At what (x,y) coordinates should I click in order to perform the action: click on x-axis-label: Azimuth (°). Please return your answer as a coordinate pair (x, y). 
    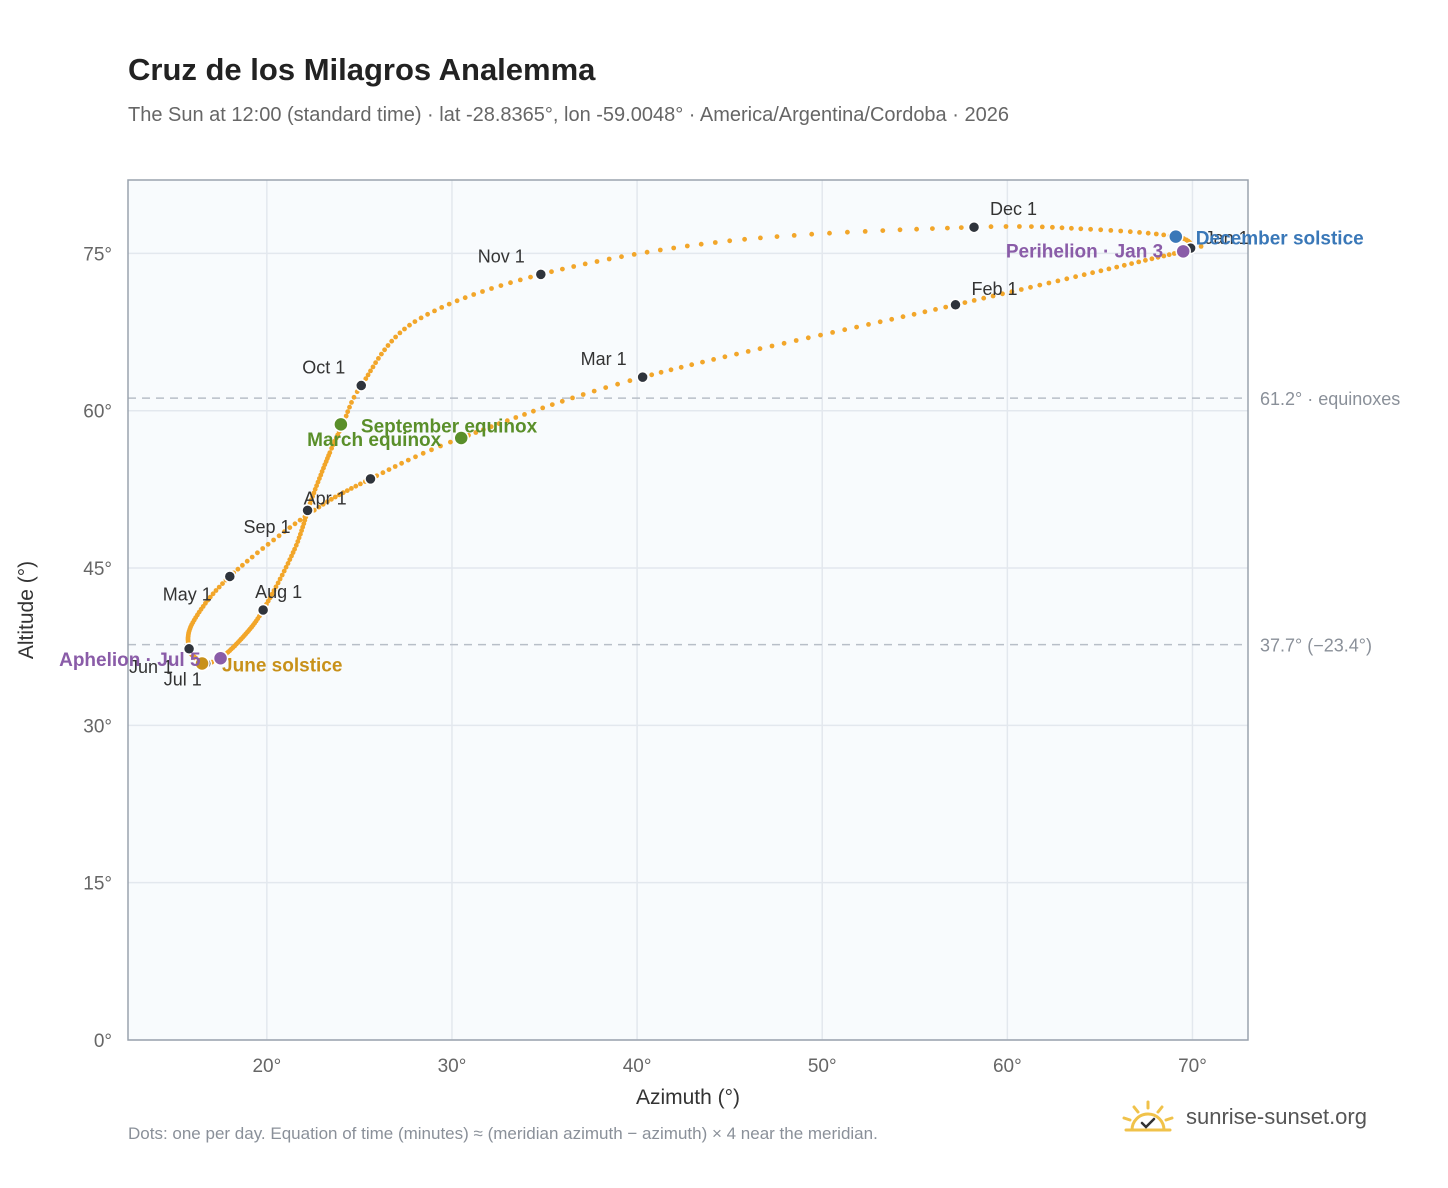
    Looking at the image, I should click on (688, 1097).